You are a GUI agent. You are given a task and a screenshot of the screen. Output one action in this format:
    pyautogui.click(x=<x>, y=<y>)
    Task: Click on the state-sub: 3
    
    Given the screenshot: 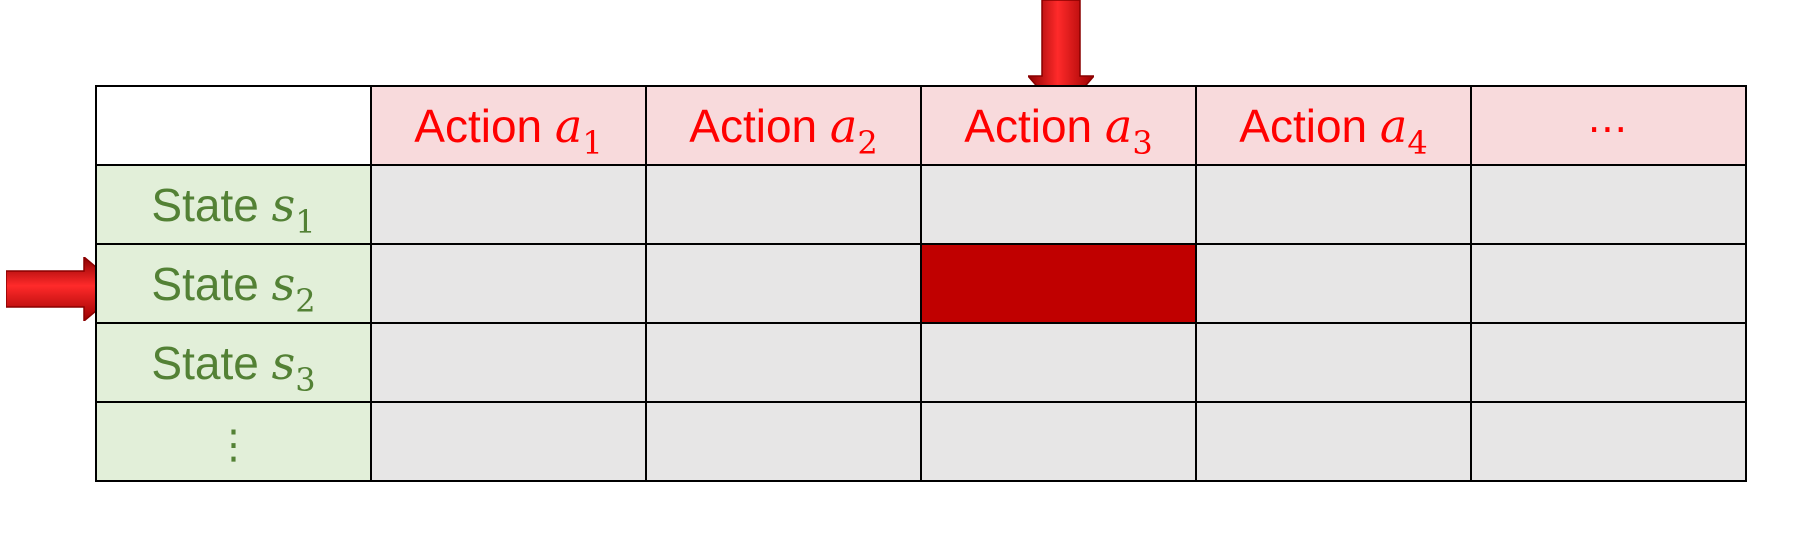 What is the action you would take?
    pyautogui.click(x=305, y=379)
    